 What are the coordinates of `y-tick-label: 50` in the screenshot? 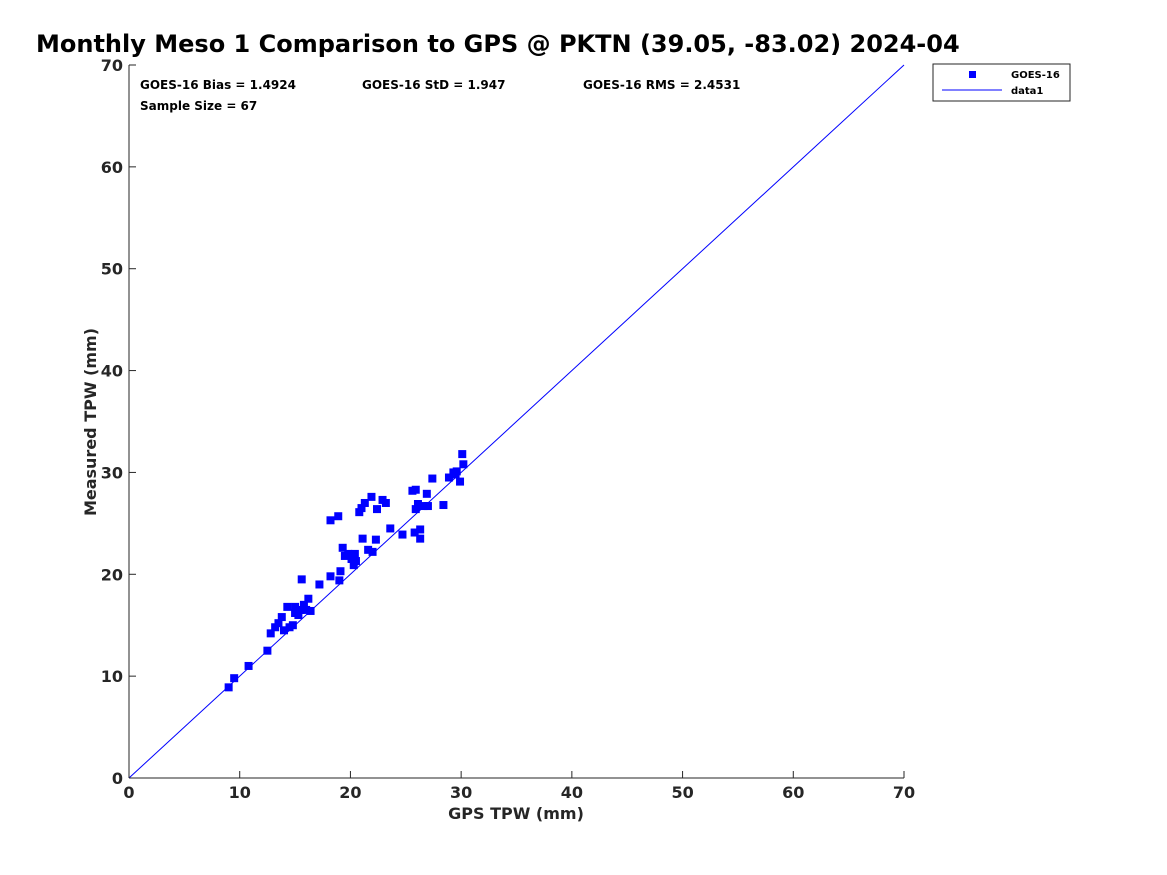 It's located at (112, 269).